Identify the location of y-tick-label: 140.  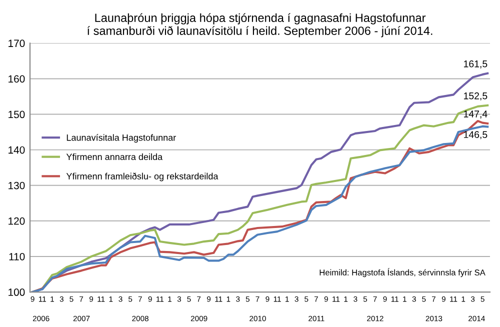
(16, 150).